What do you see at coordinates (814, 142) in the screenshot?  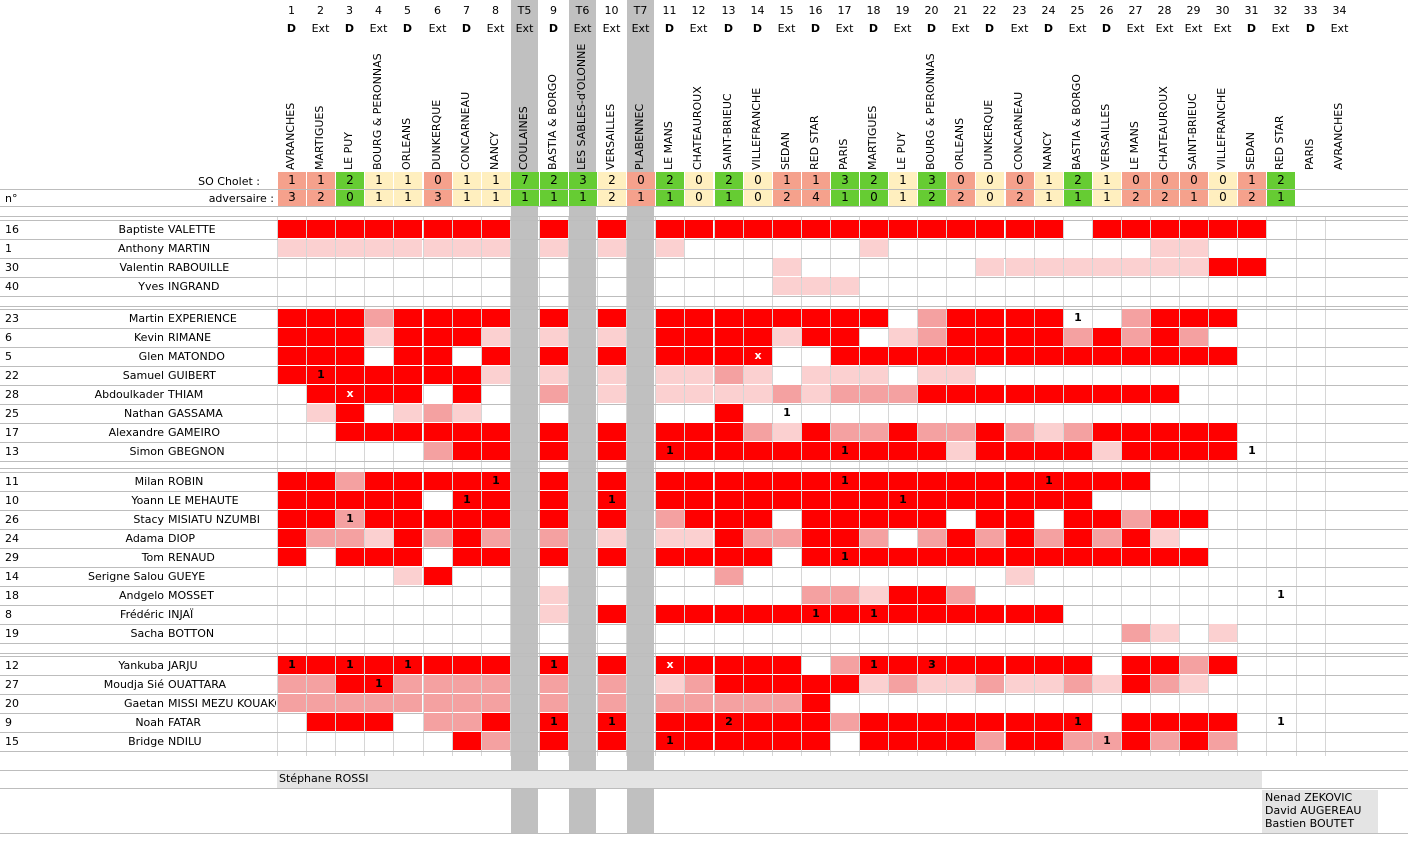 I see `opponent-name: RED STAR` at bounding box center [814, 142].